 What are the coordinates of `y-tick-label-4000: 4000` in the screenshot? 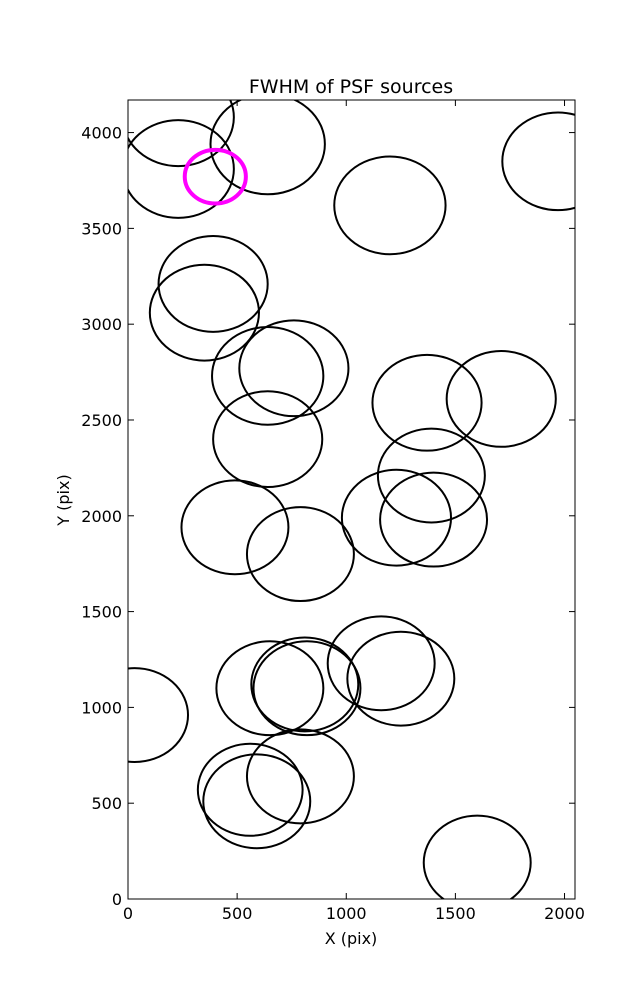 It's located at (101, 133).